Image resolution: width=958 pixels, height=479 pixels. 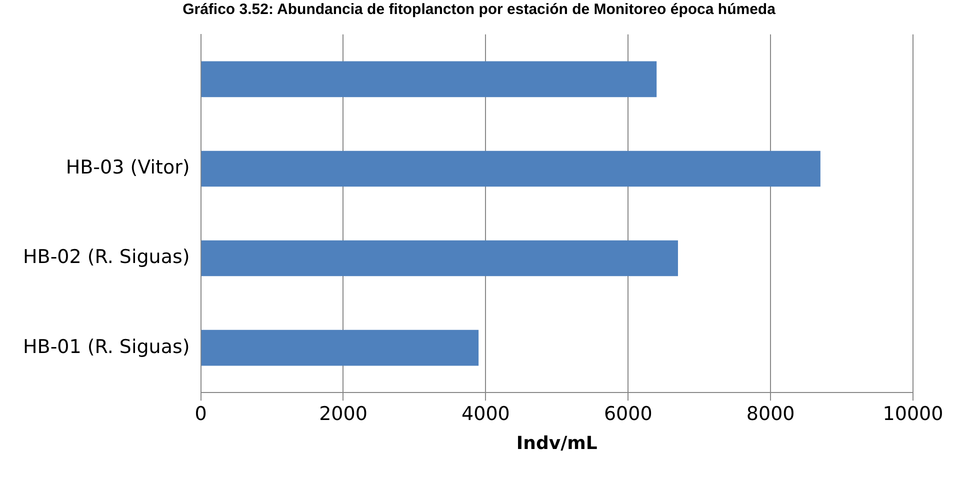 I want to click on x-tick-label: 10000, so click(x=913, y=413).